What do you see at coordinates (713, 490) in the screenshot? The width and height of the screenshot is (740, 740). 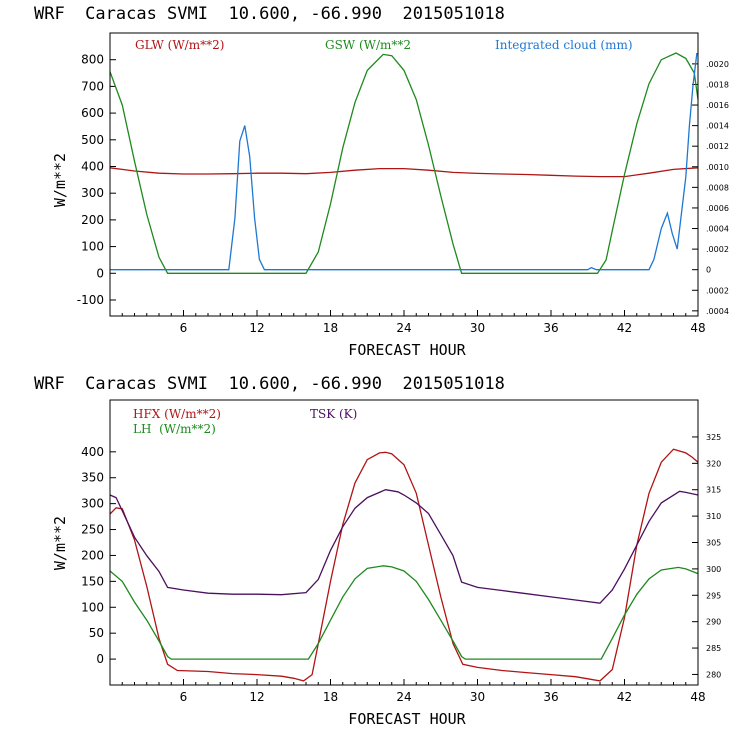 I see `bottom-y2-tick-label: 315` at bounding box center [713, 490].